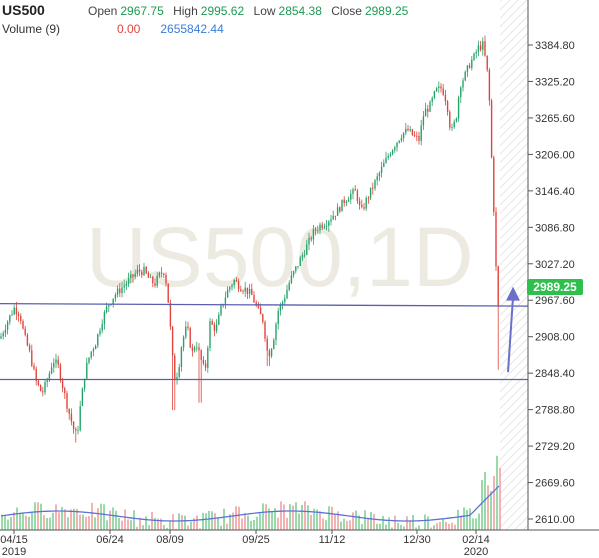 This screenshot has height=558, width=599. Describe the element at coordinates (510, 335) in the screenshot. I see `arrow-shaft` at that location.